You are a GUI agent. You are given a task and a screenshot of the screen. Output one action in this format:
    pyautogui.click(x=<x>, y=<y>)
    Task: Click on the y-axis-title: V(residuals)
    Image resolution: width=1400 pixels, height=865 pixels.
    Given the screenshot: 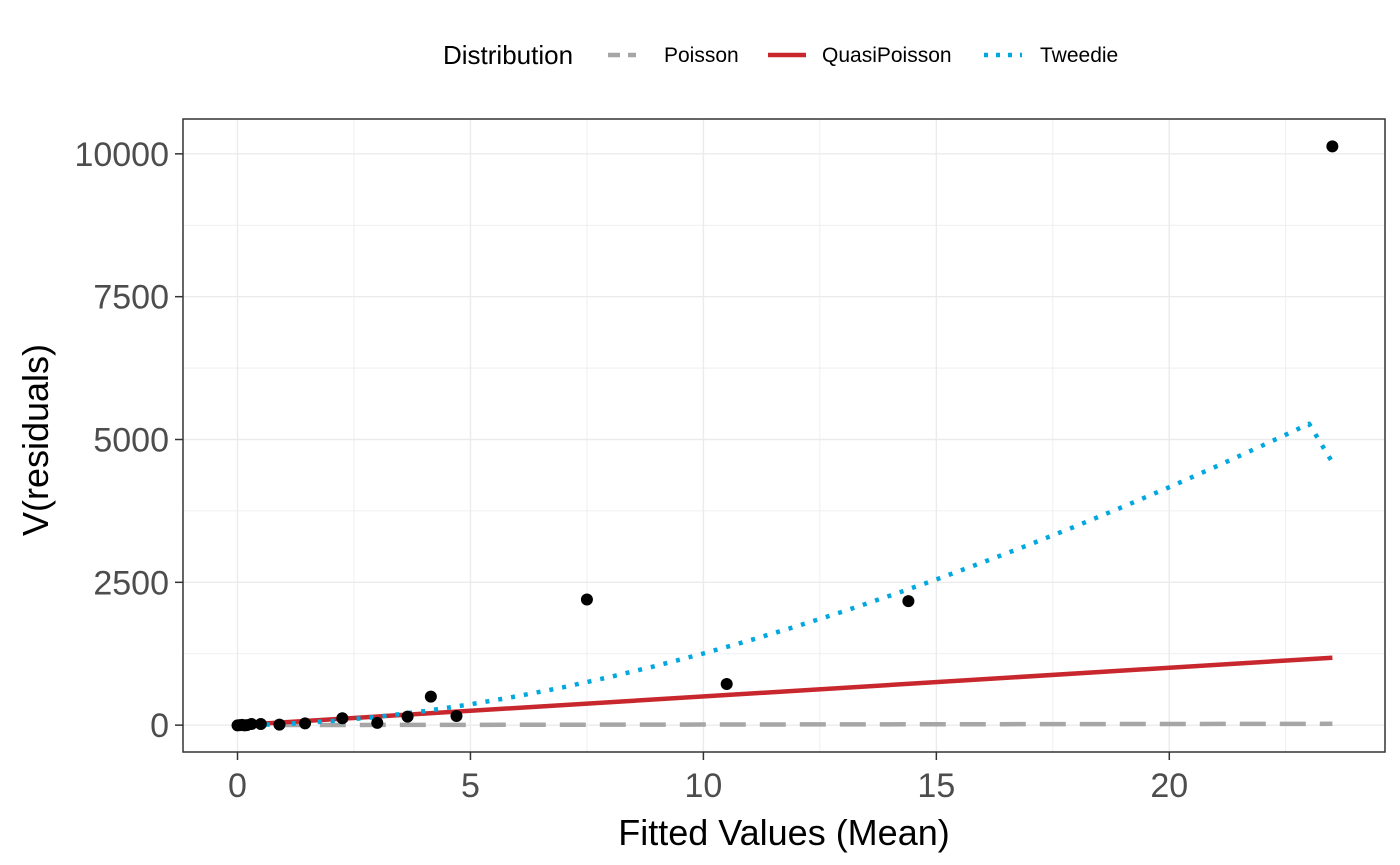 What is the action you would take?
    pyautogui.click(x=35, y=440)
    